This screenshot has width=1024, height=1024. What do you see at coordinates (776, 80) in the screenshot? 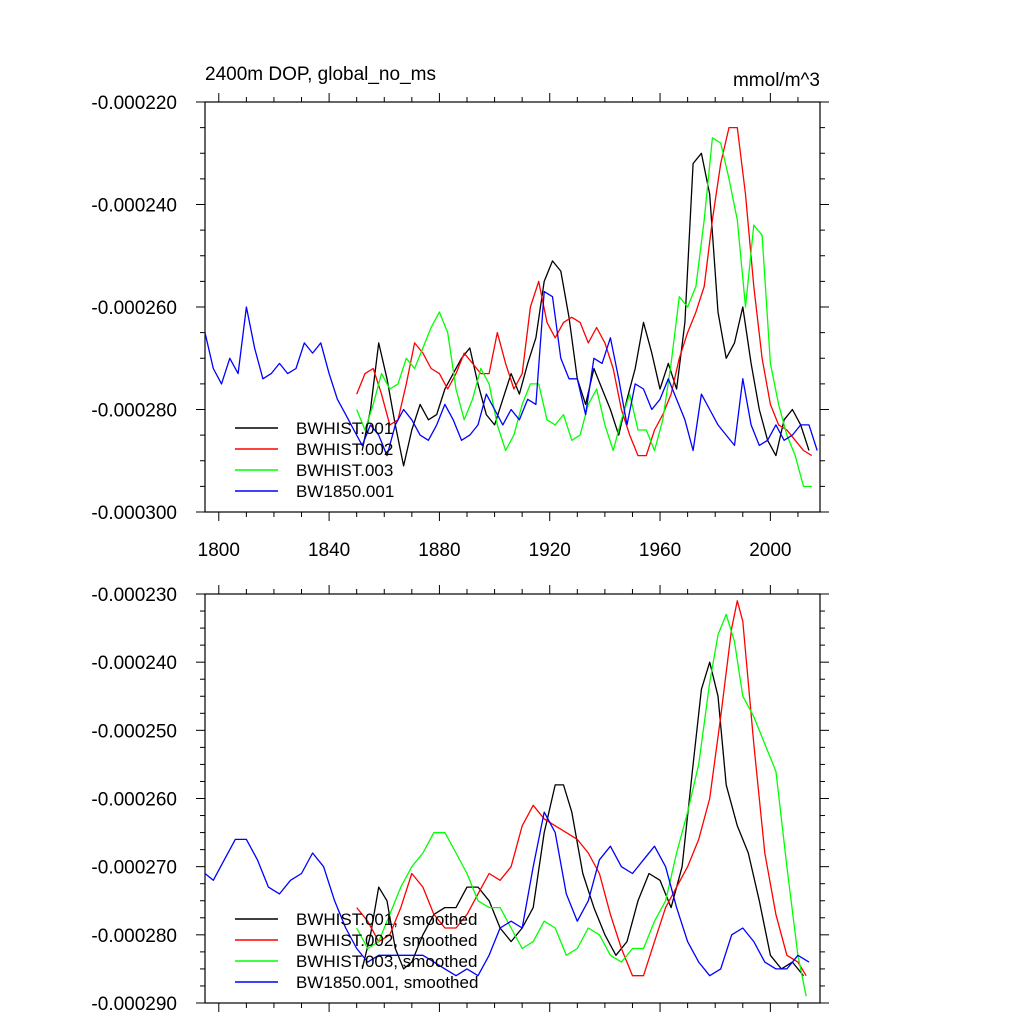
I see `units-label: mmol/m^3` at bounding box center [776, 80].